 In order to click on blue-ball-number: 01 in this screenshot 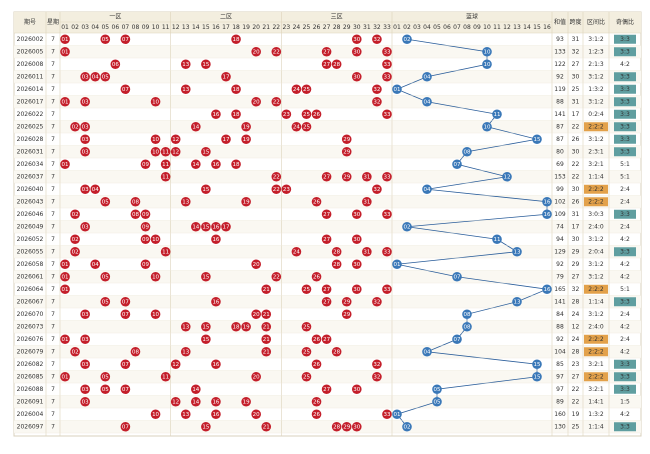, I will do `click(397, 415)`.